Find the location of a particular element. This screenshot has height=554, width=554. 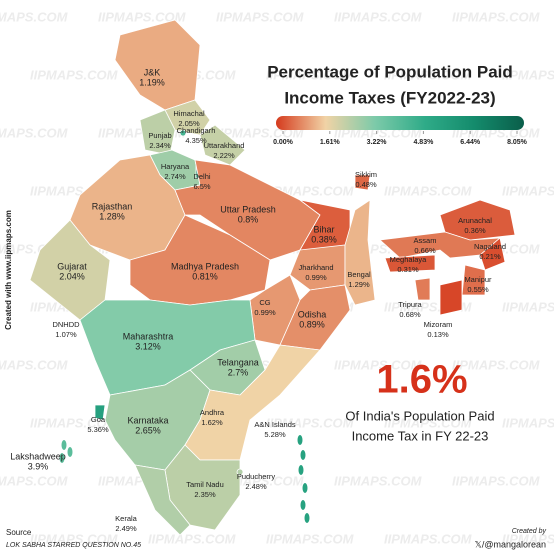

region-name: J&K is located at coordinates (152, 72).